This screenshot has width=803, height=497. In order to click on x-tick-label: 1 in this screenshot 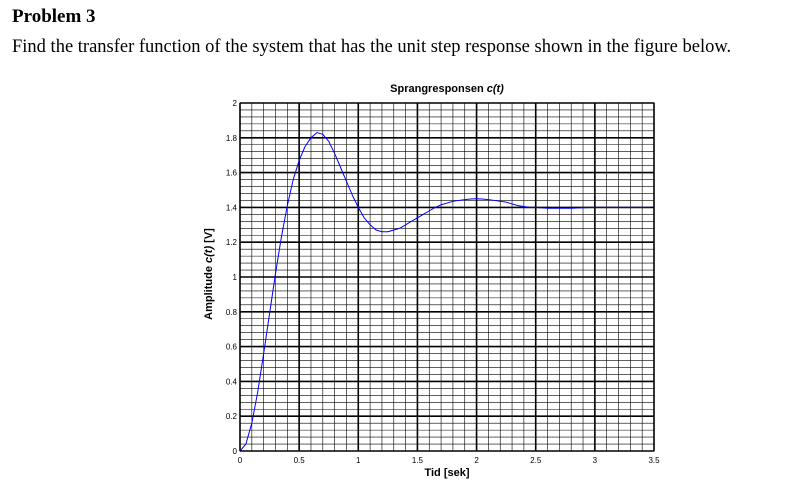, I will do `click(358, 460)`.